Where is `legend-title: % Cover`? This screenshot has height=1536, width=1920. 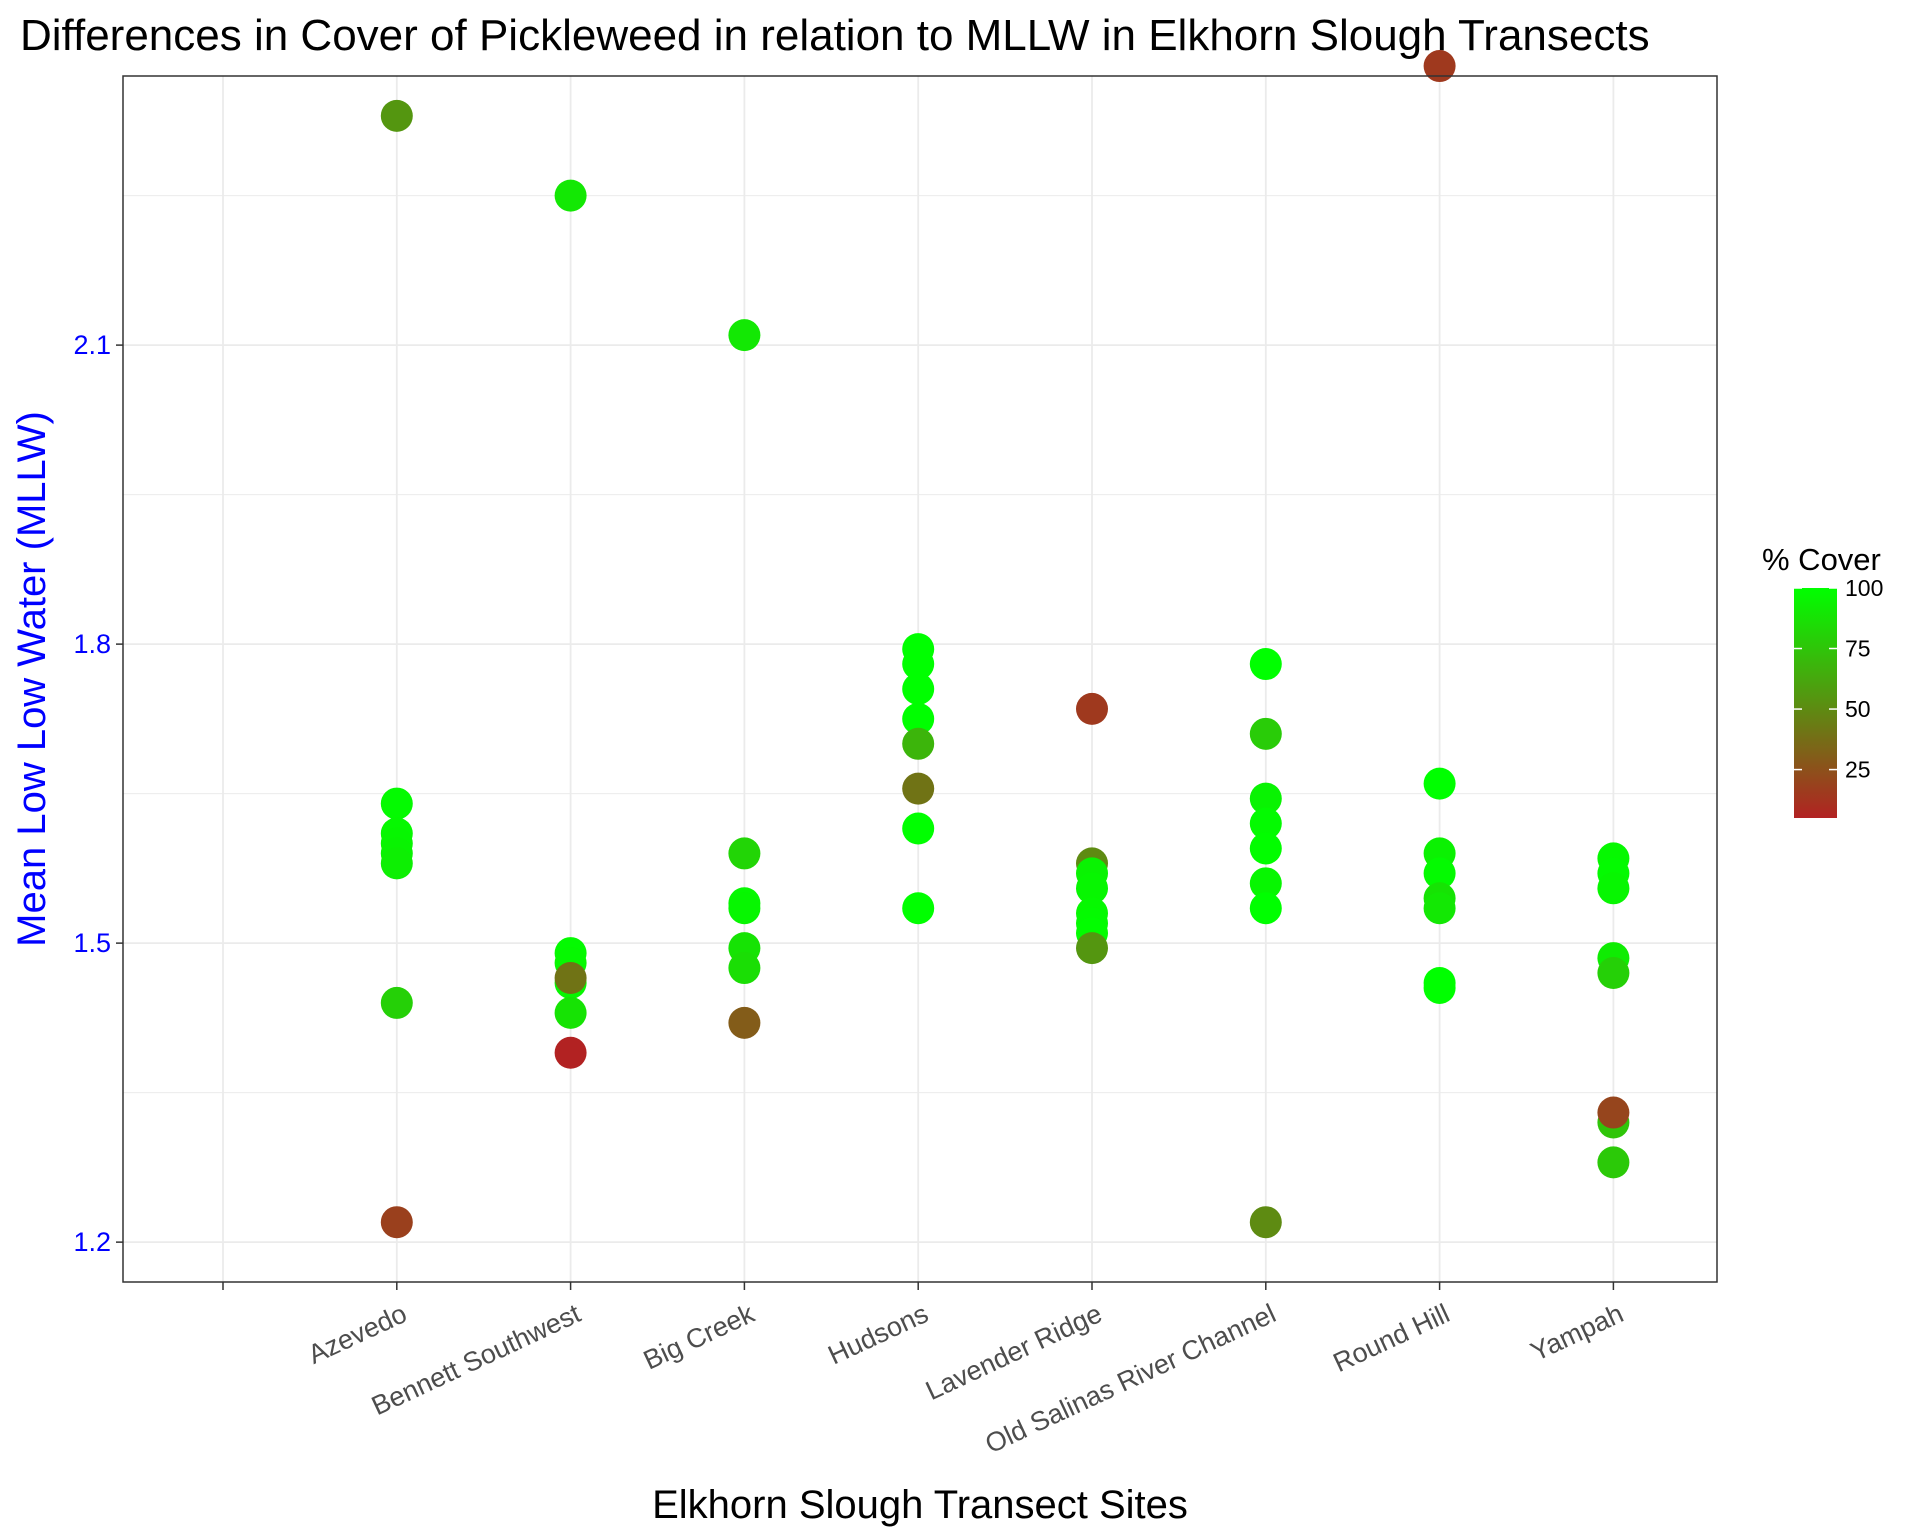 legend-title: % Cover is located at coordinates (1821, 559).